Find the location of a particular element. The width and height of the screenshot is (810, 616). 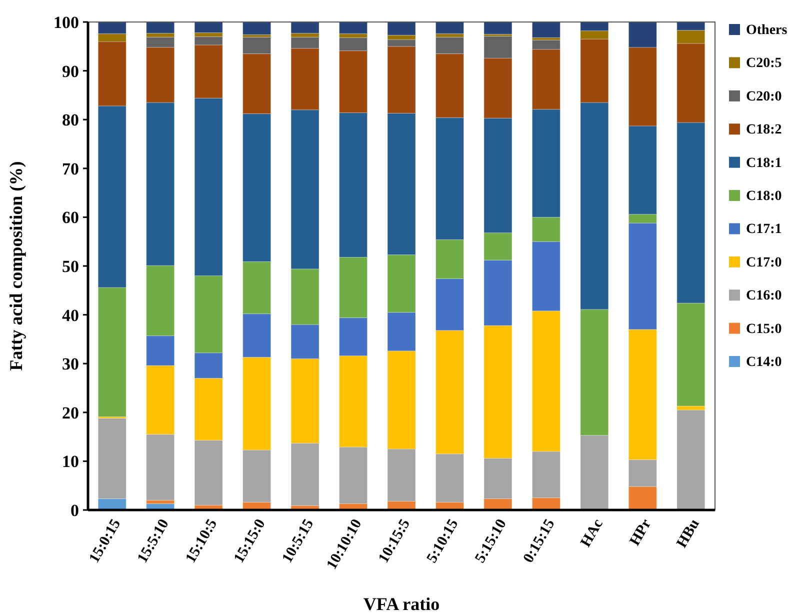

legend-label: C16:0 is located at coordinates (764, 296).